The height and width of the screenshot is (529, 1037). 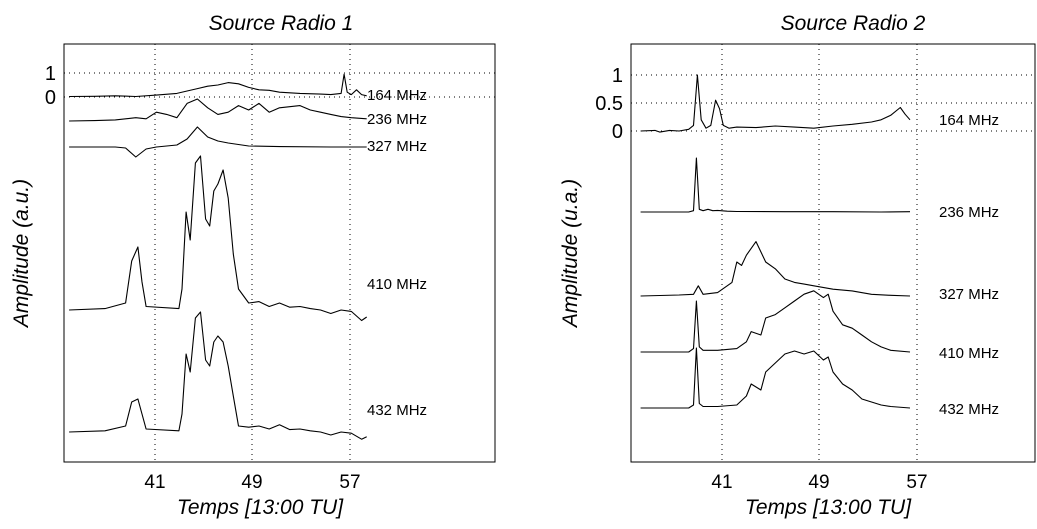 I want to click on chart-1-y-axis-label: Amplitude (a.u.), so click(x=21, y=254).